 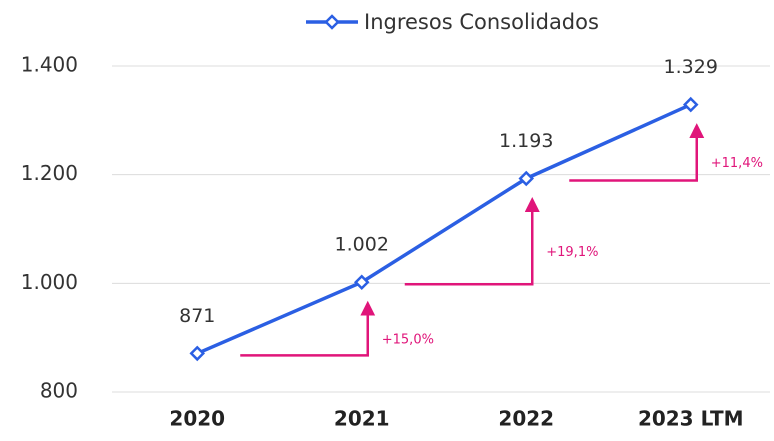 What do you see at coordinates (332, 22) in the screenshot?
I see `legend-marker` at bounding box center [332, 22].